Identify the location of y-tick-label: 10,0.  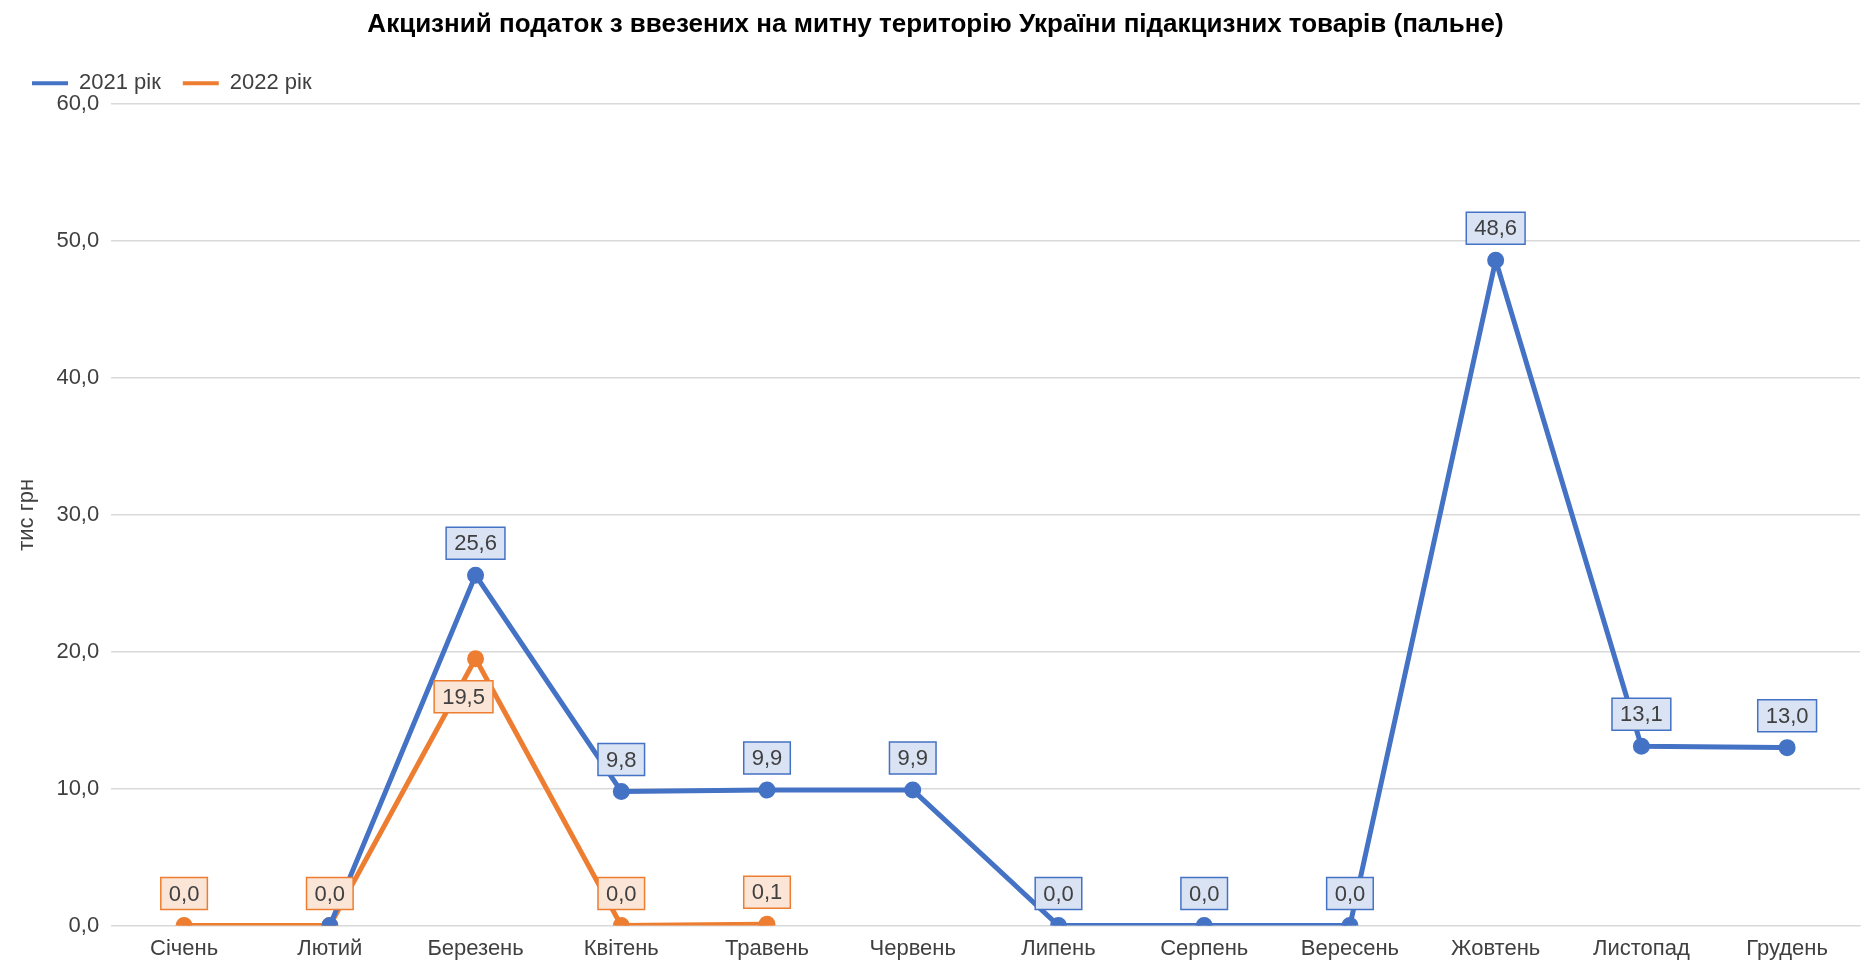
(78, 787).